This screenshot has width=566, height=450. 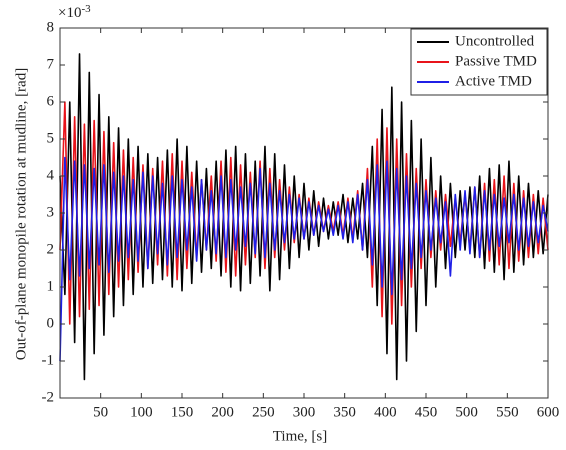 What do you see at coordinates (48, 397) in the screenshot?
I see `y-tick-label: -2` at bounding box center [48, 397].